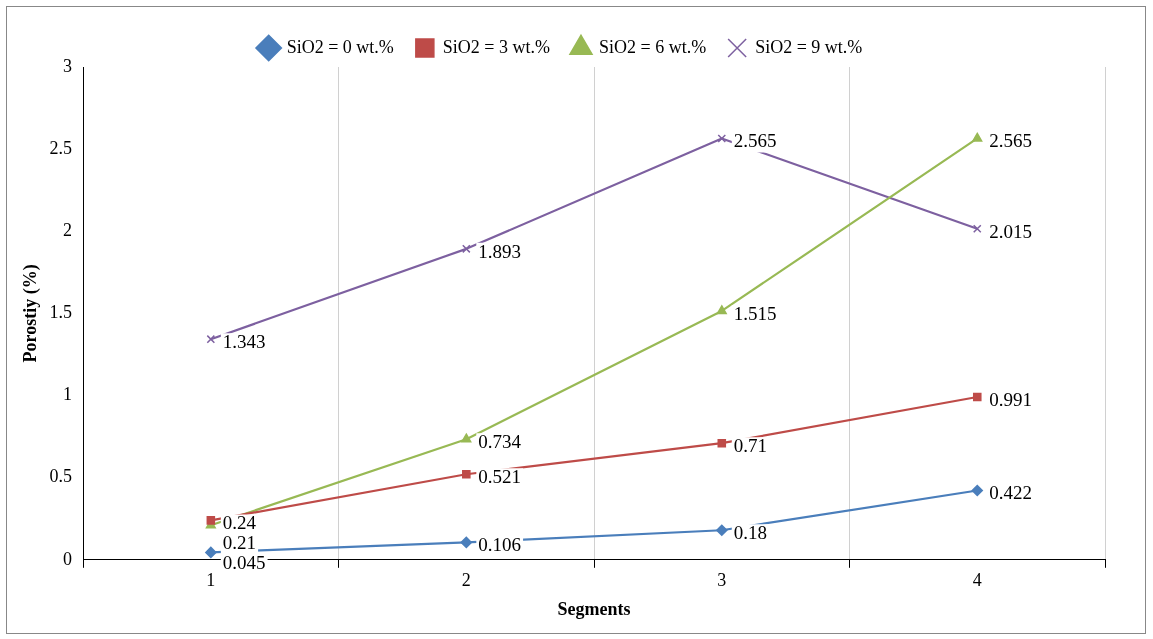  Describe the element at coordinates (809, 46) in the screenshot. I see `legend-label: SiO2 = 9 wt.%` at that location.